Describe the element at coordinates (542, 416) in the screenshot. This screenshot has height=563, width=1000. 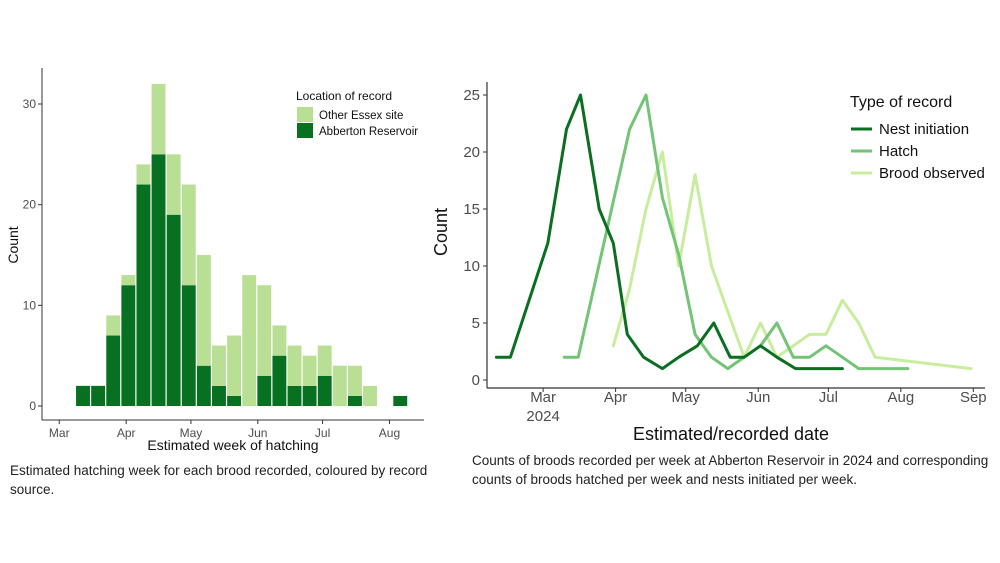
I see `x-tick-label: 2024` at that location.